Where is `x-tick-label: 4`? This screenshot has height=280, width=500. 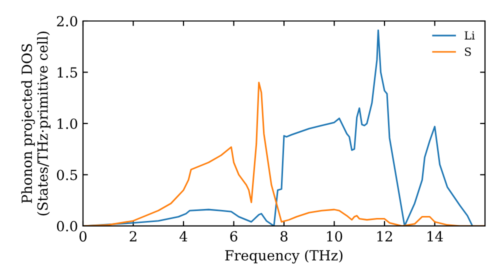
x-tick-label: 4 is located at coordinates (184, 236).